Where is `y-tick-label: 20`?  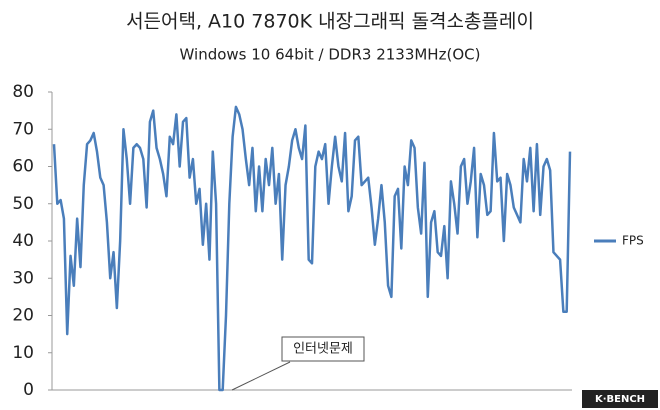 y-tick-label: 20 is located at coordinates (23, 316).